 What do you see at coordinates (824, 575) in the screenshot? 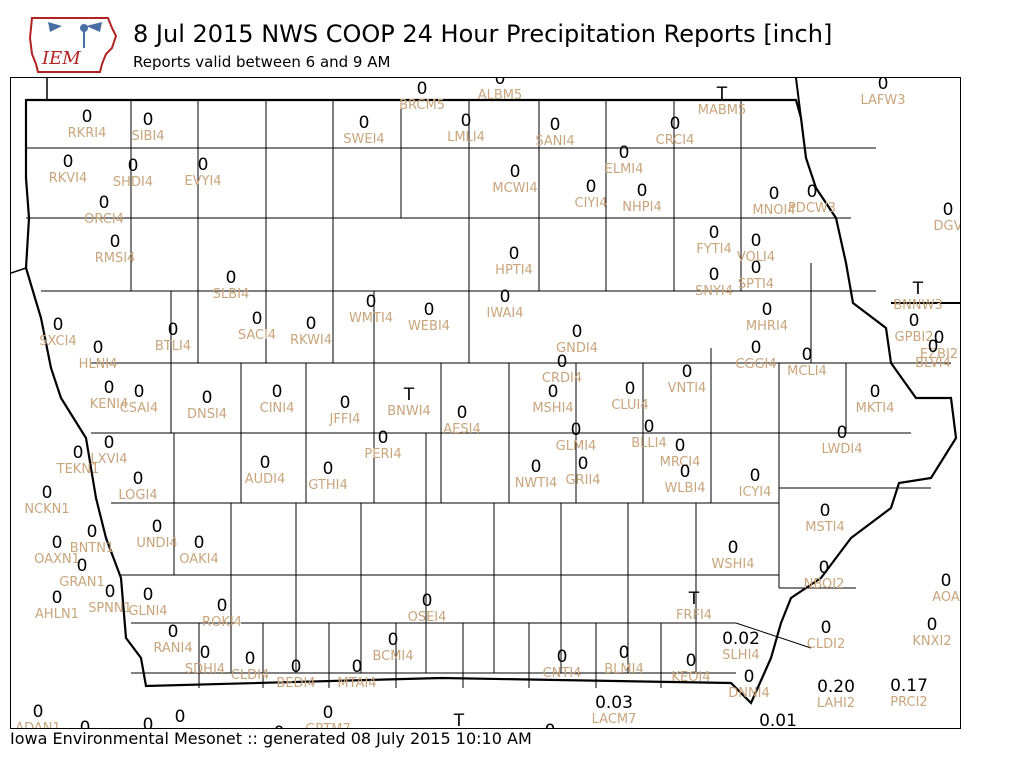
I see `station-marker: 0 NBOI2` at bounding box center [824, 575].